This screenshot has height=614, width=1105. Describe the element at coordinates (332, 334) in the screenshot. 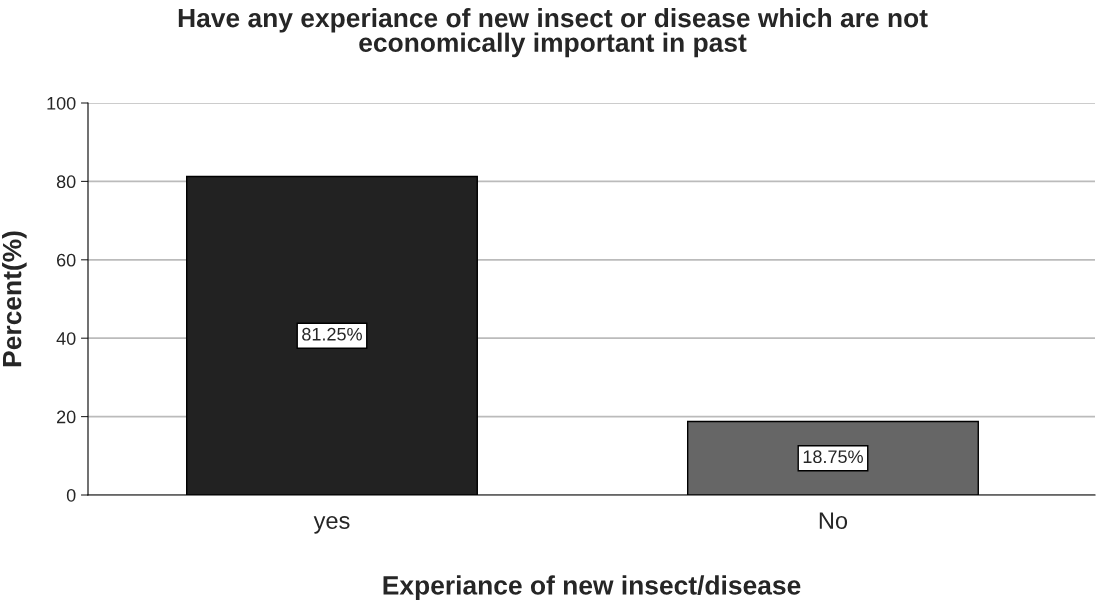

I see `data-label: 81.25%` at that location.